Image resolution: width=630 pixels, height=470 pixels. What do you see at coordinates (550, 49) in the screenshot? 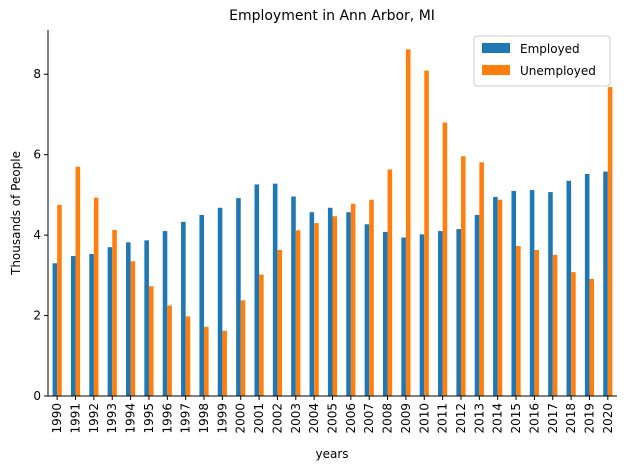
I see `legend-label-employed: Employed` at bounding box center [550, 49].